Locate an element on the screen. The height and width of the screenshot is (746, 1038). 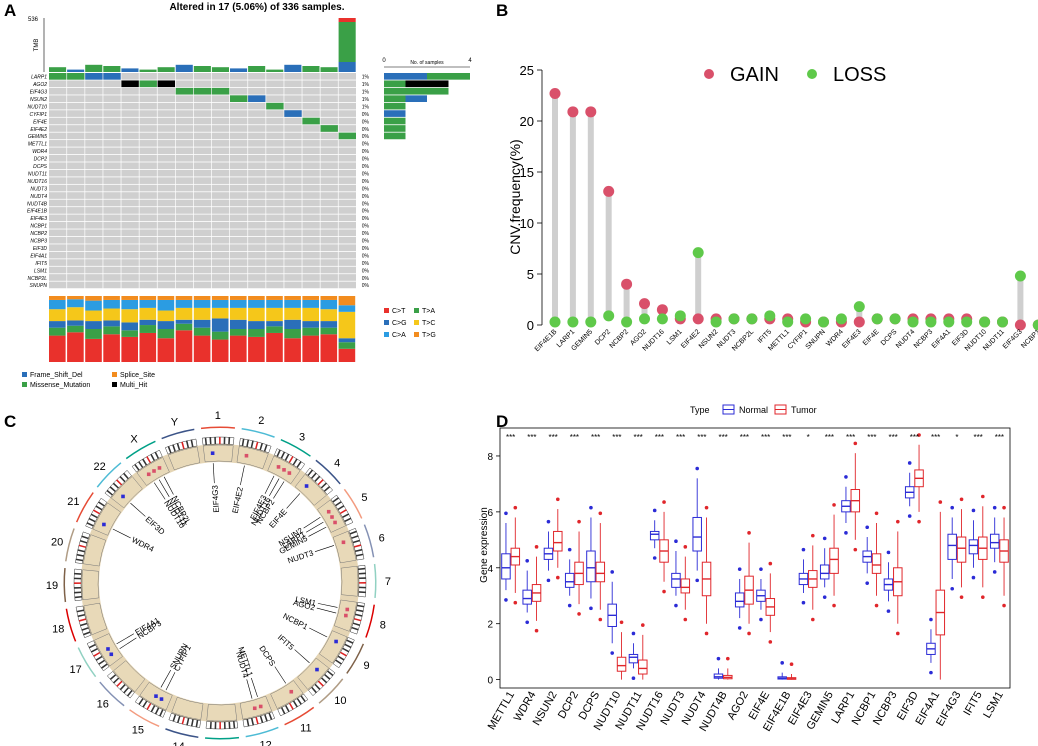
circos-gene-label: EIF4E2 is located at coordinates (238, 500).